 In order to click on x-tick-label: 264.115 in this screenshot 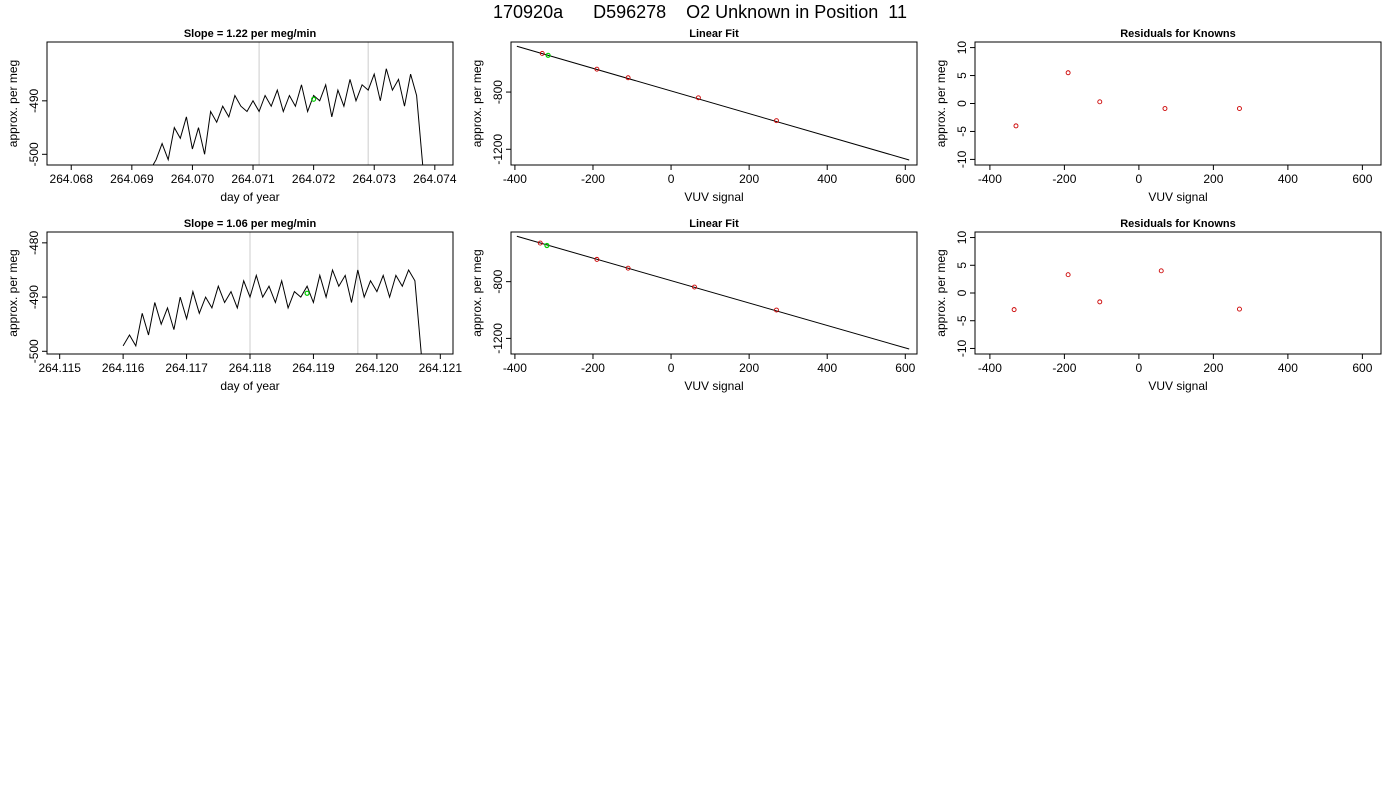, I will do `click(59, 368)`.